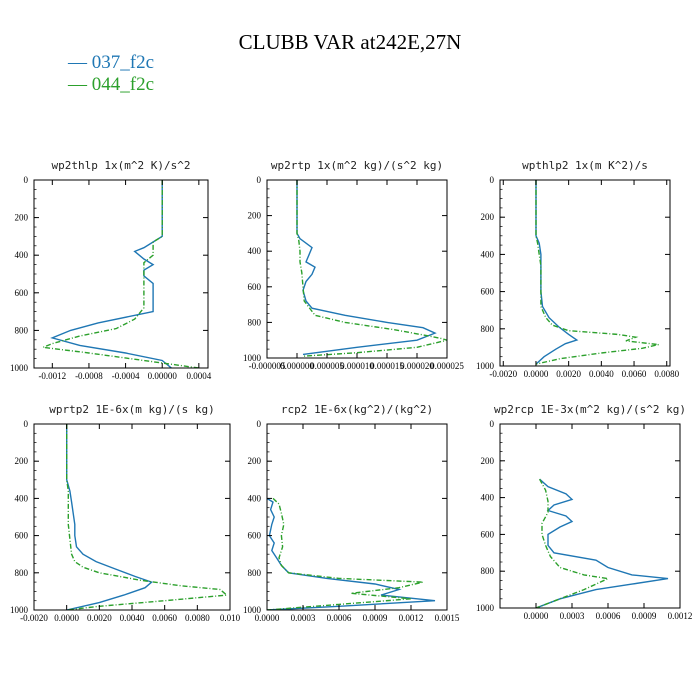 The height and width of the screenshot is (700, 700). I want to click on x-tick-label: 0.000020, so click(417, 366).